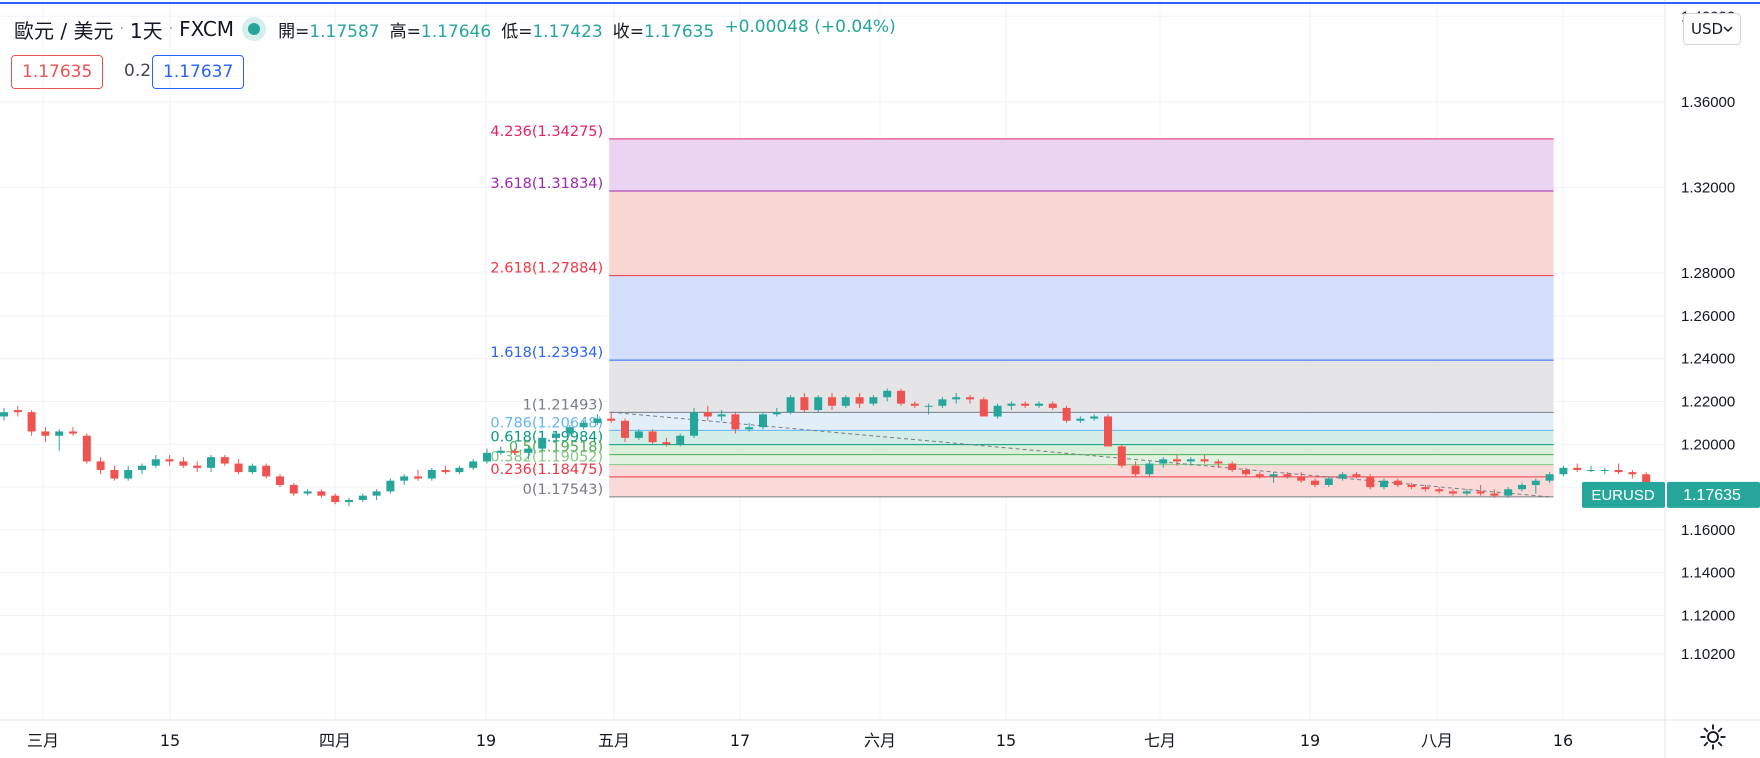 This screenshot has width=1760, height=758. What do you see at coordinates (64, 30) in the screenshot?
I see `symbol-name: 歐元 / 美元` at bounding box center [64, 30].